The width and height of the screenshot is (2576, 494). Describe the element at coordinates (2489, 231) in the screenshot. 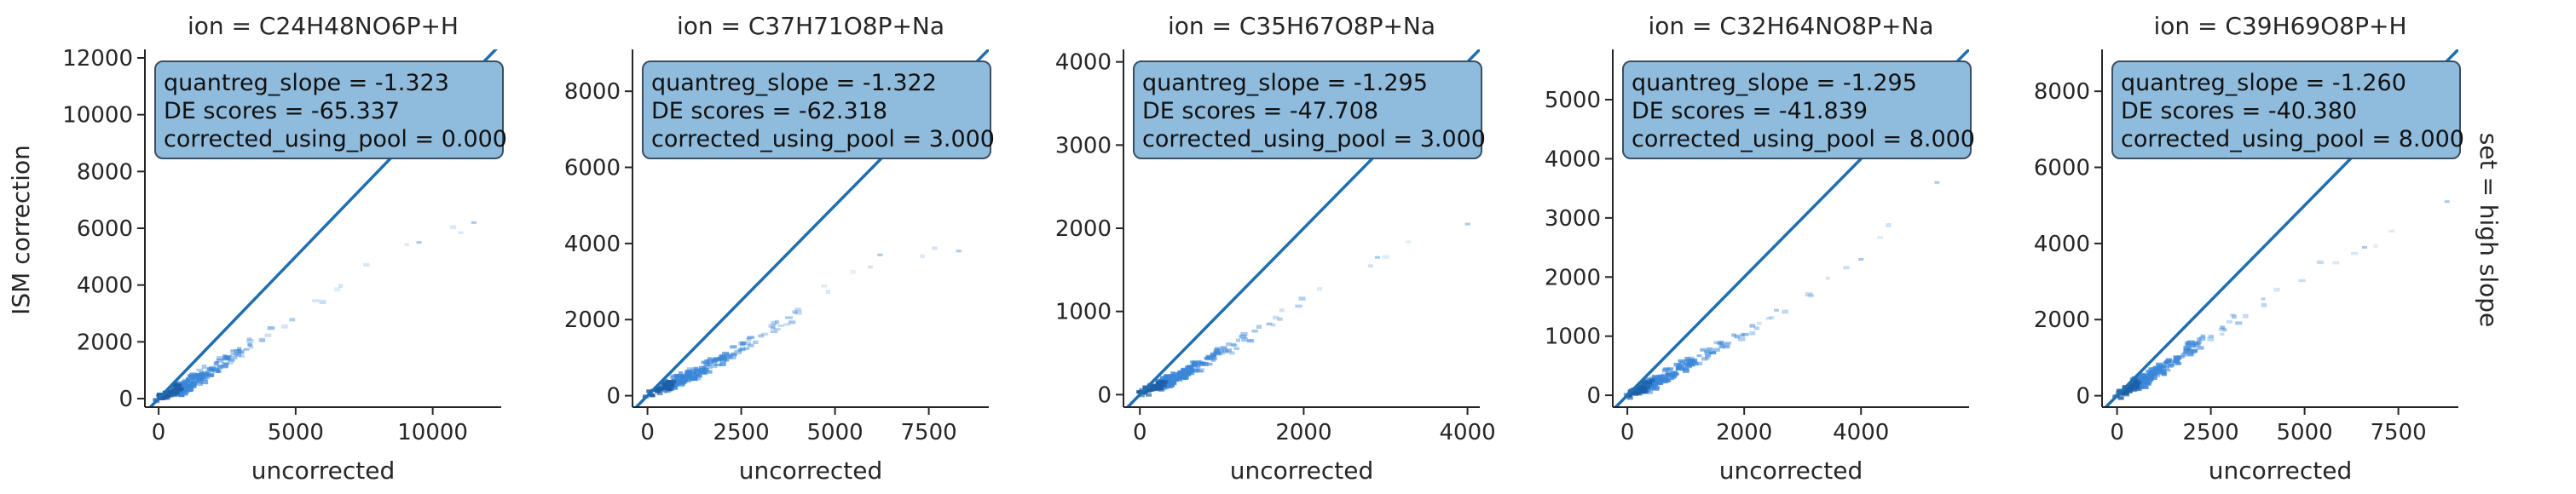

I see `facet-row-label: set = high slope` at that location.